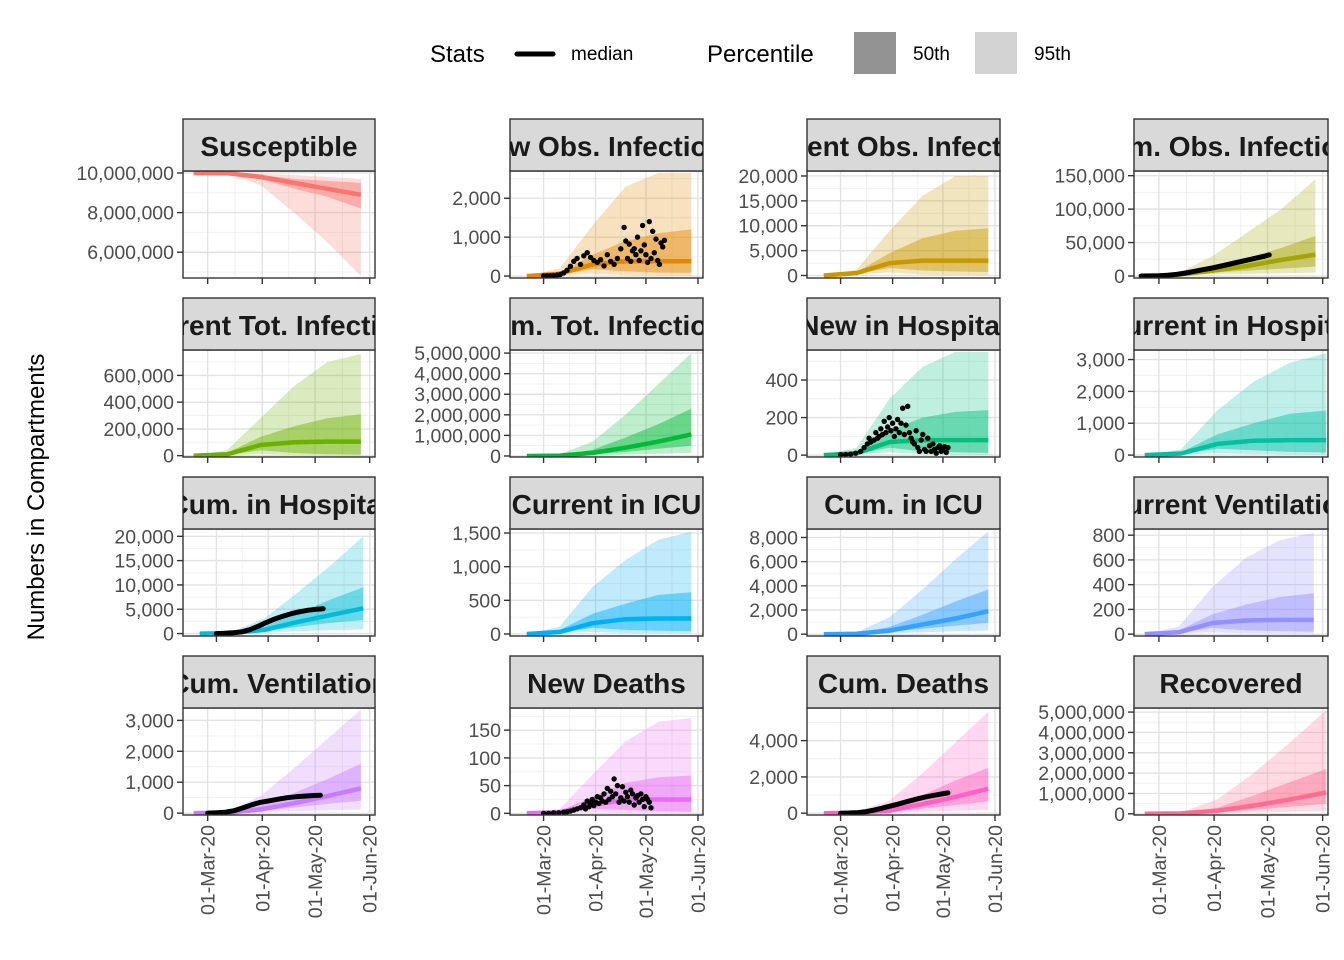 Image resolution: width=1344 pixels, height=960 pixels. What do you see at coordinates (457, 54) in the screenshot?
I see `legend-stats-title: Stats` at bounding box center [457, 54].